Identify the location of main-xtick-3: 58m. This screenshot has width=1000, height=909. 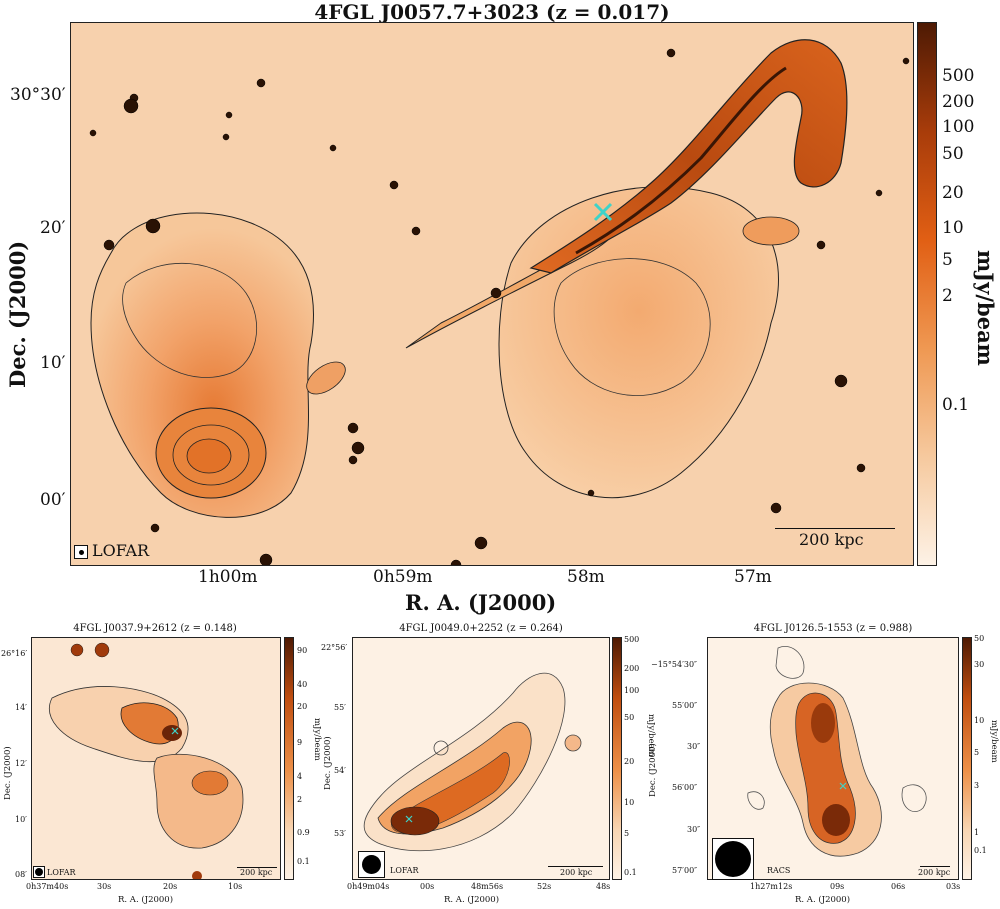
(586, 577).